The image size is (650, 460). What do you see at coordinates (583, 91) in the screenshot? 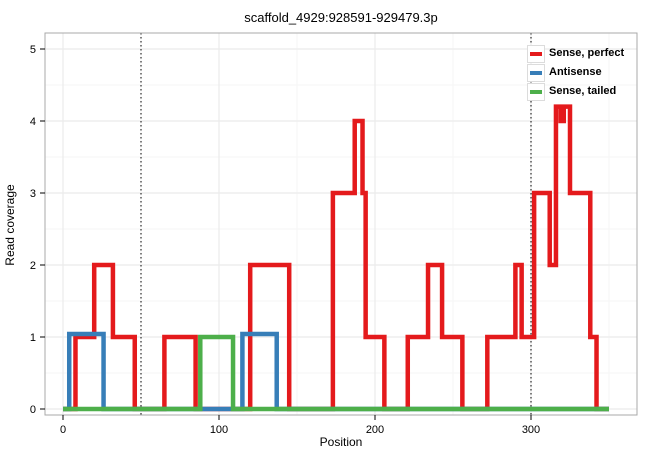
I see `legend-label: Sense, tailed` at bounding box center [583, 91].